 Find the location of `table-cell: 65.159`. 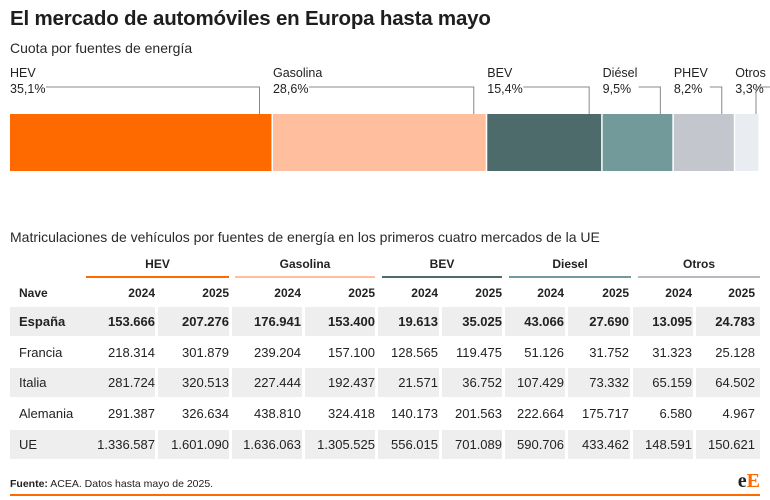

table-cell: 65.159 is located at coordinates (672, 382).